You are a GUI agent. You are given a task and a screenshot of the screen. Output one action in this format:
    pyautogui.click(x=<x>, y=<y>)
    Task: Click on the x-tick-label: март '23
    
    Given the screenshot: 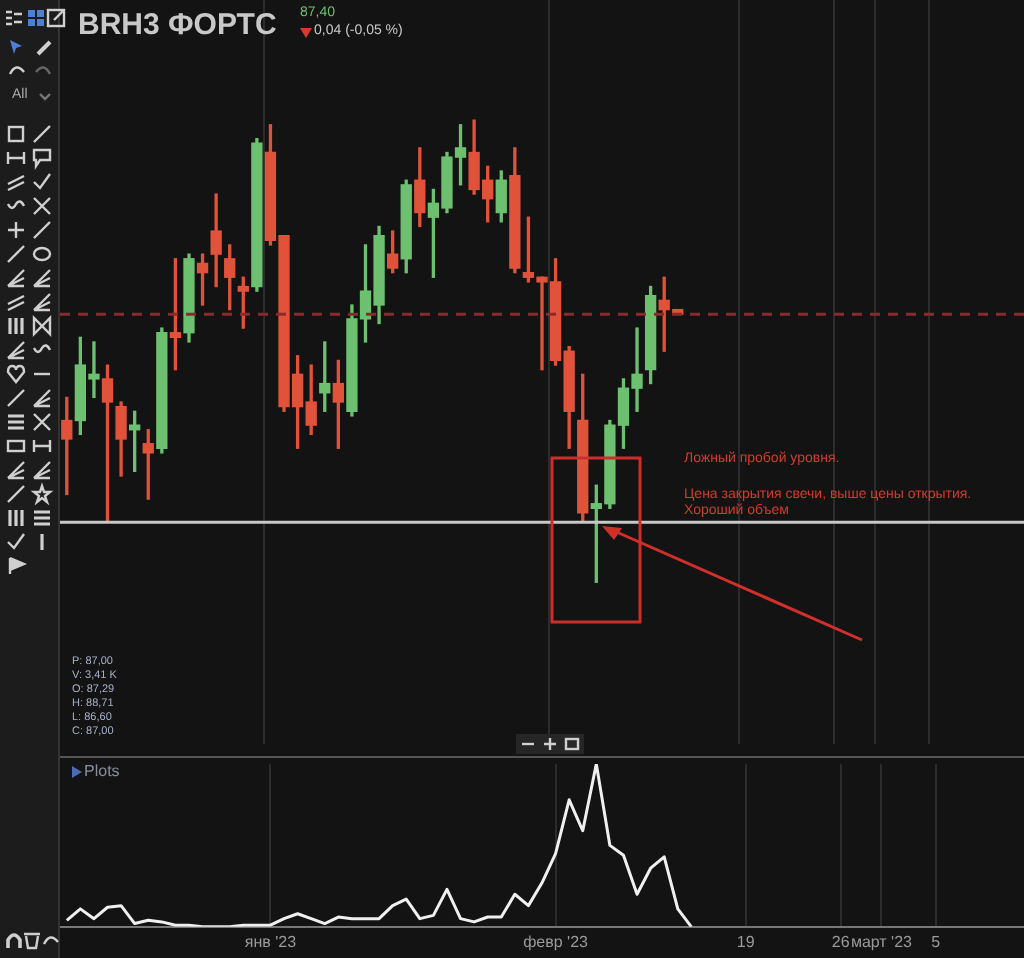 What is the action you would take?
    pyautogui.click(x=882, y=941)
    